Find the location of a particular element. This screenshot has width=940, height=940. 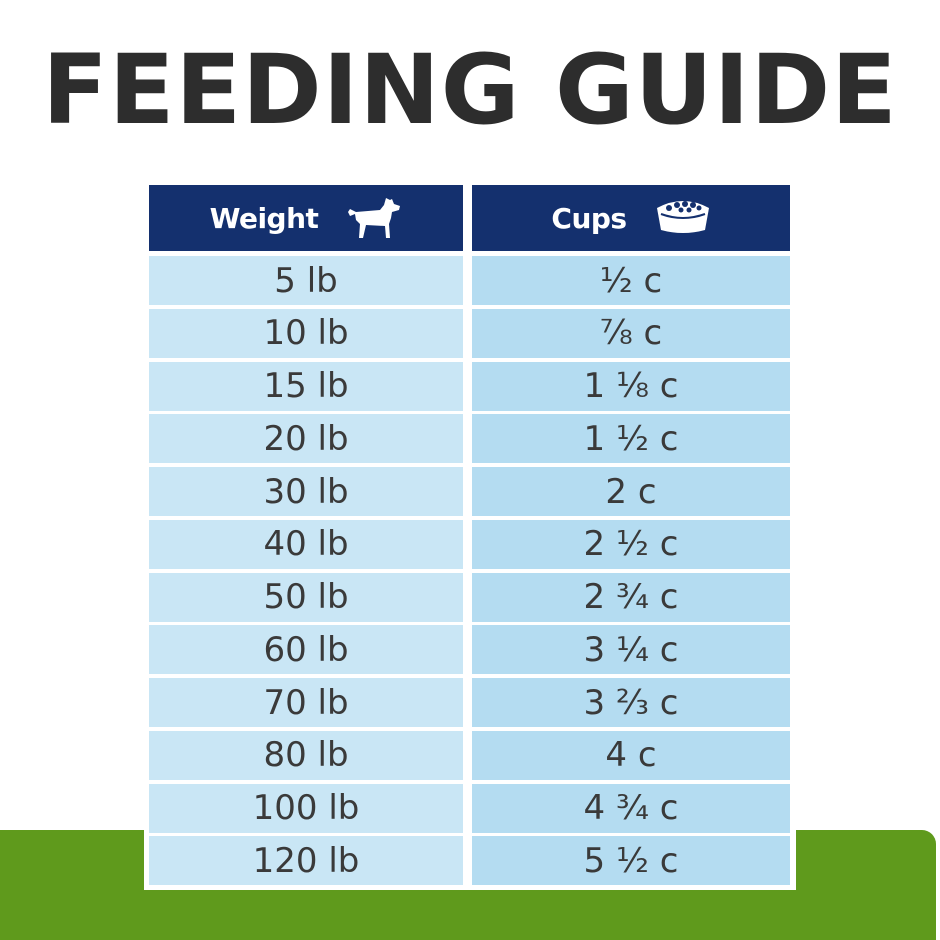

weight-cell: 50 lb is located at coordinates (306, 597).